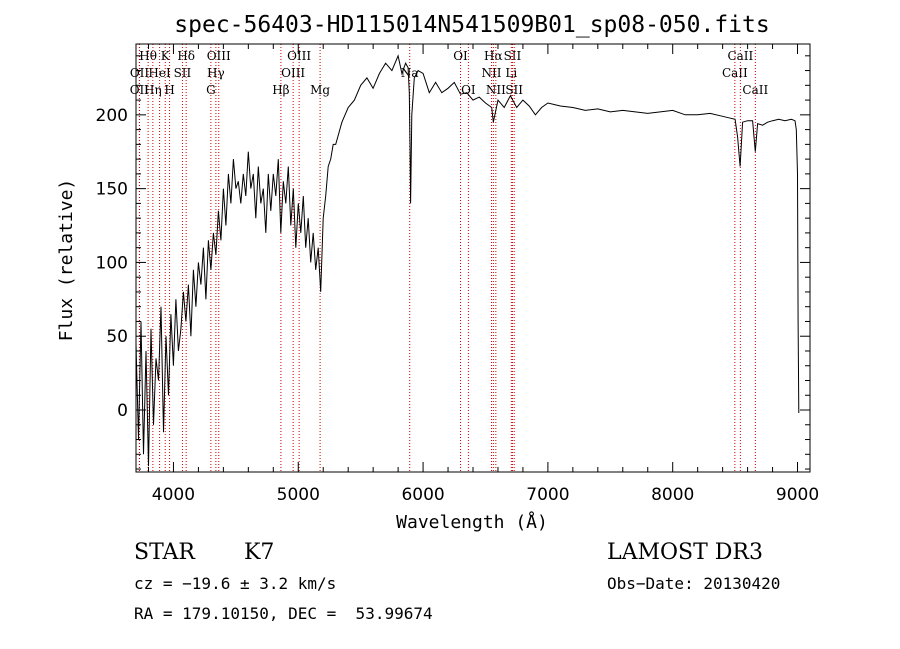 This screenshot has height=649, width=900. Describe the element at coordinates (235, 583) in the screenshot. I see `redshift-cz: cz = −19.6 ± 3.2 km/s` at that location.